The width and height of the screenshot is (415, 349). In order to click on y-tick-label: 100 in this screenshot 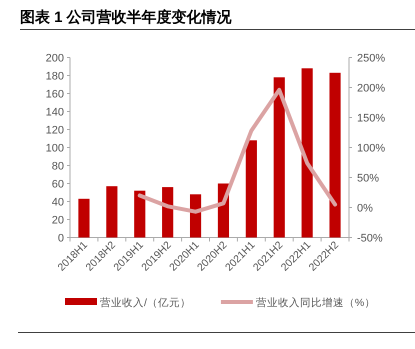, I will do `click(55, 148)`.